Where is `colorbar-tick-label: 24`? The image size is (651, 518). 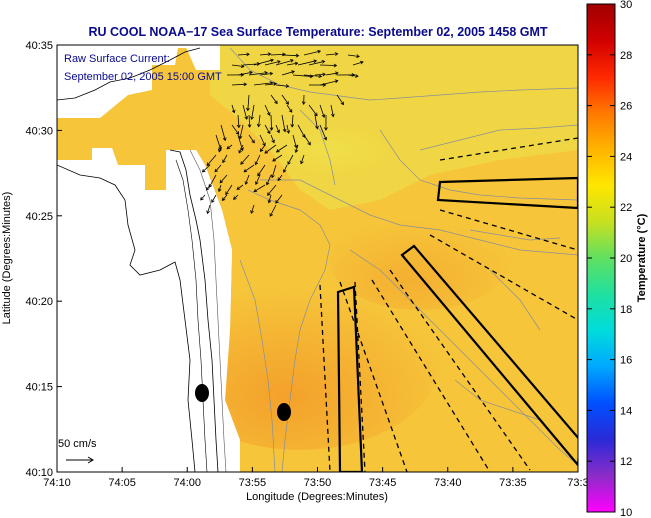
colorbar-tick-label: 24 is located at coordinates (626, 157).